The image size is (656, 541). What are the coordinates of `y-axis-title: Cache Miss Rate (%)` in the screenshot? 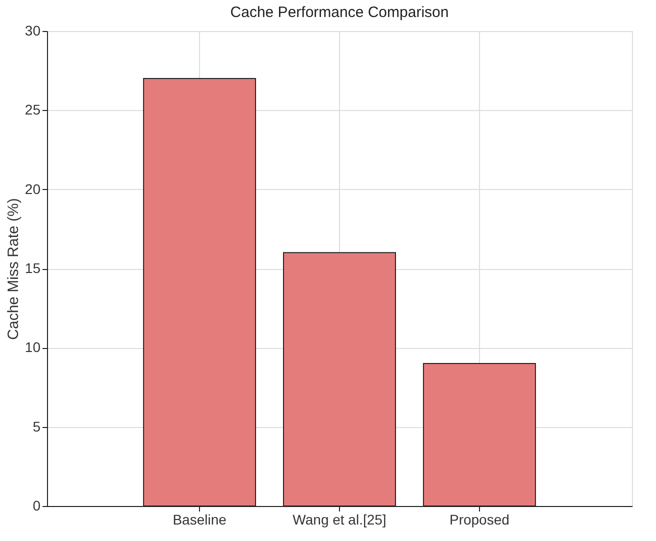 It's located at (13, 269).